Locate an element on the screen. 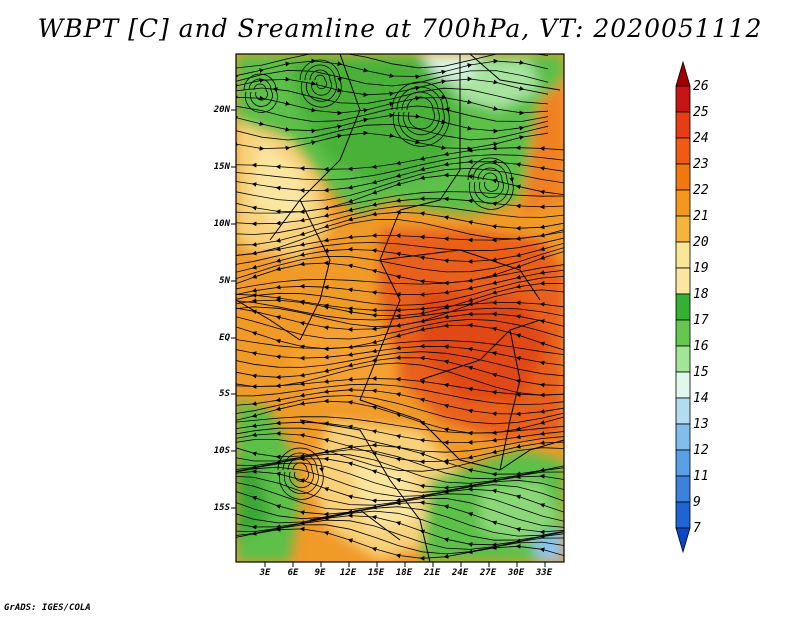  colorbar-label-22: 22 is located at coordinates (701, 190).